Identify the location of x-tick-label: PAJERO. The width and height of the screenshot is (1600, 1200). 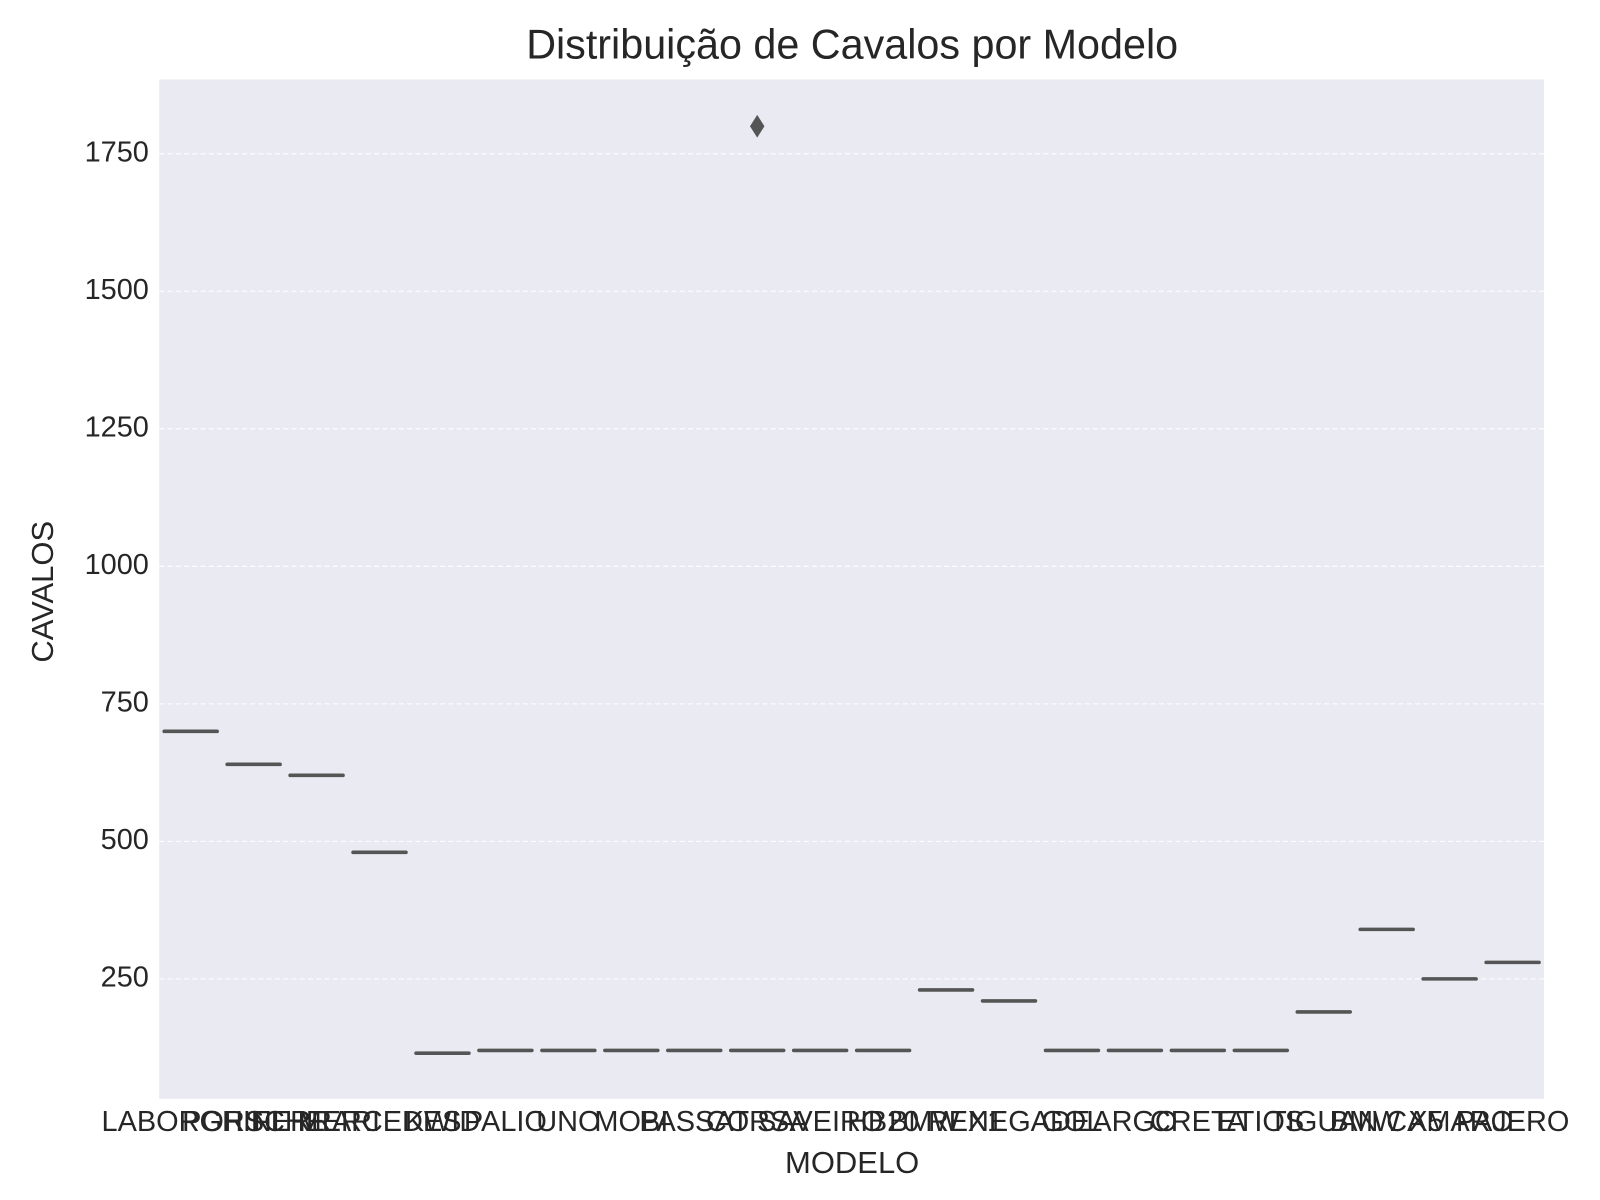
(1513, 1122).